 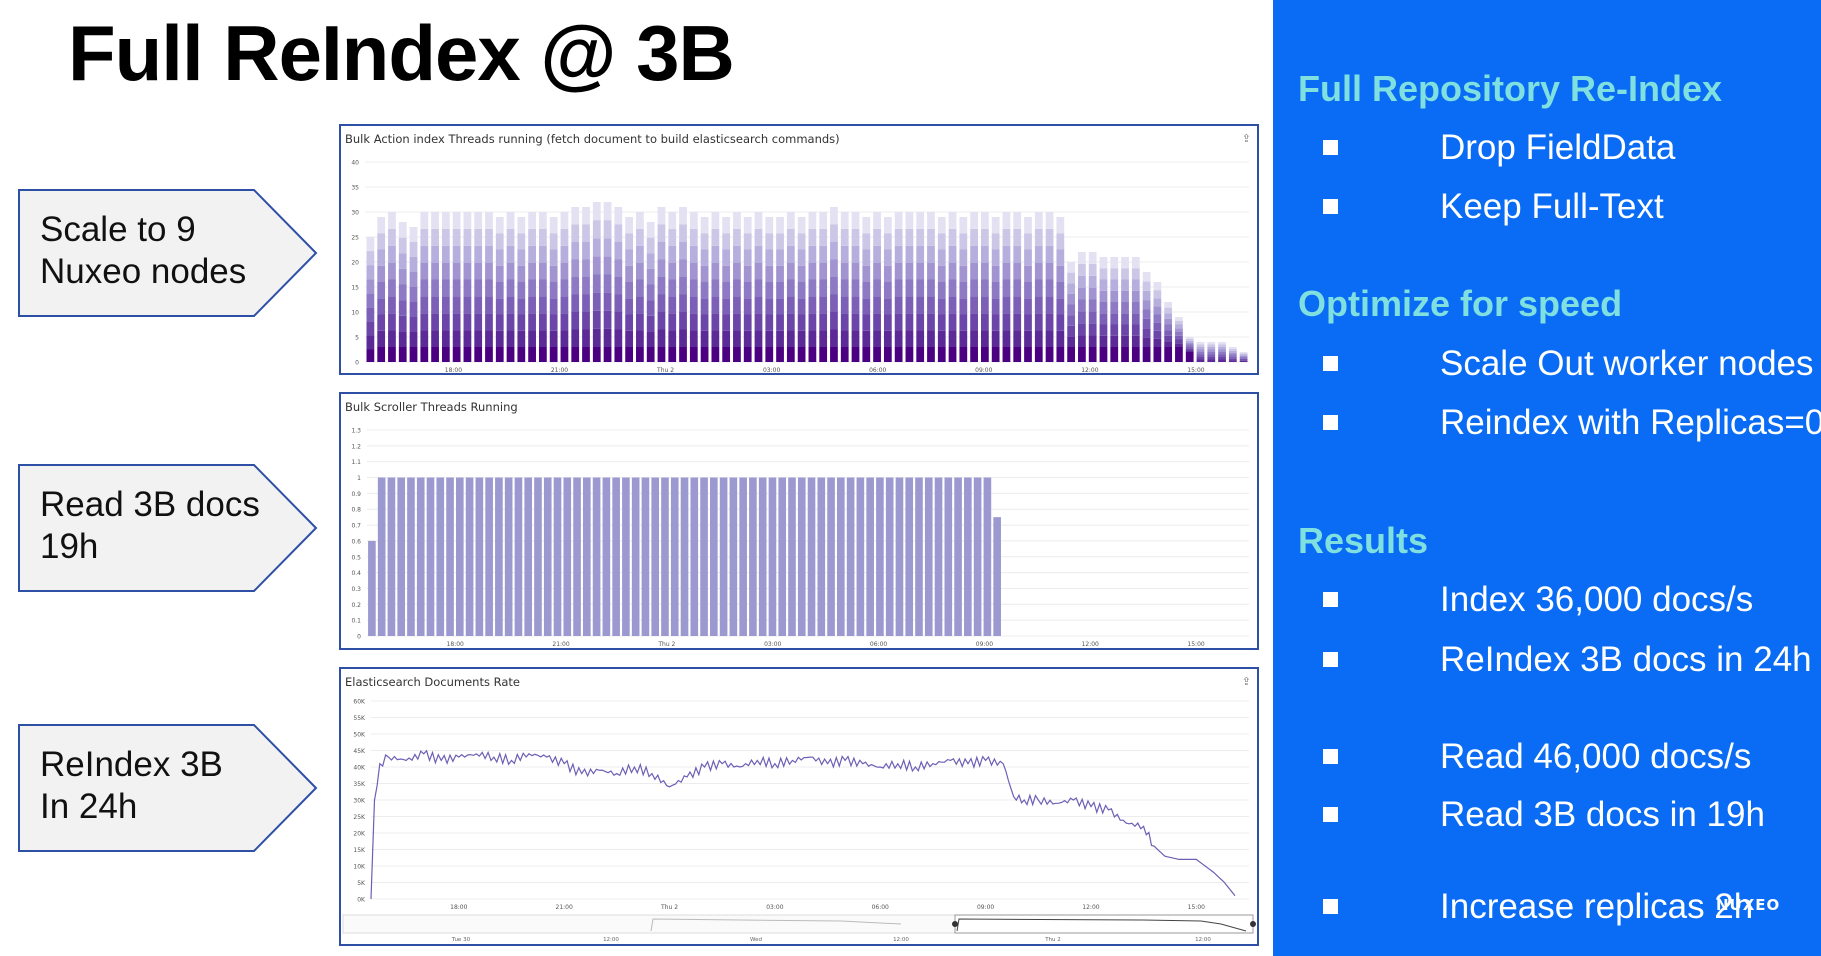 I want to click on y-tick-label: 10, so click(x=355, y=313).